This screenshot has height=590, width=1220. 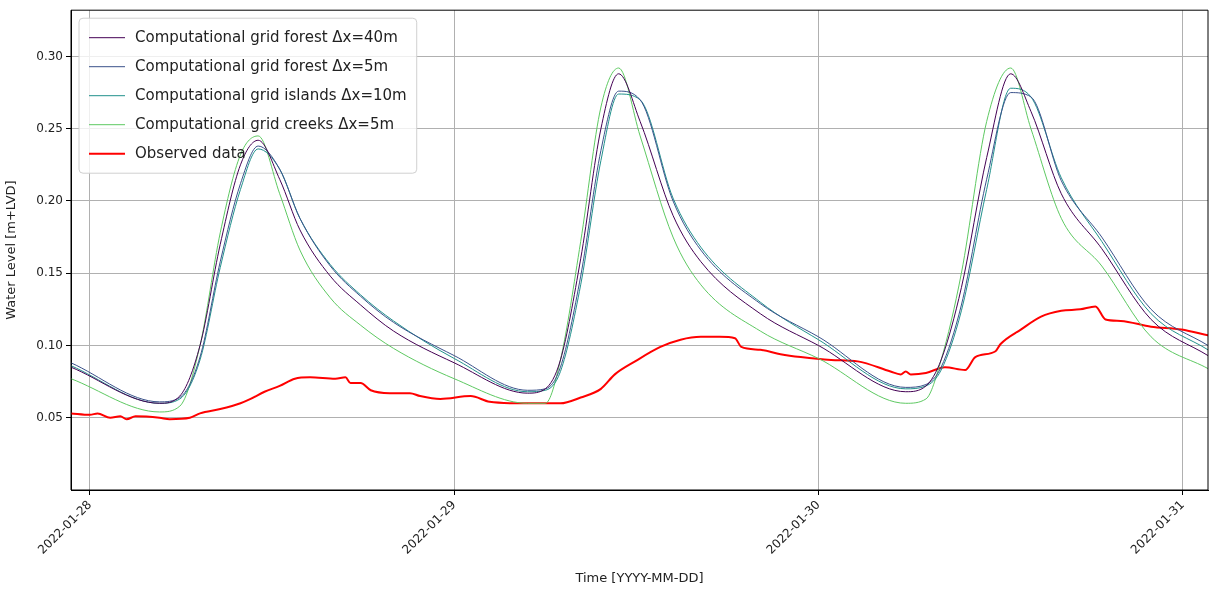 What do you see at coordinates (49, 200) in the screenshot?
I see `y-tick-label: 0.20` at bounding box center [49, 200].